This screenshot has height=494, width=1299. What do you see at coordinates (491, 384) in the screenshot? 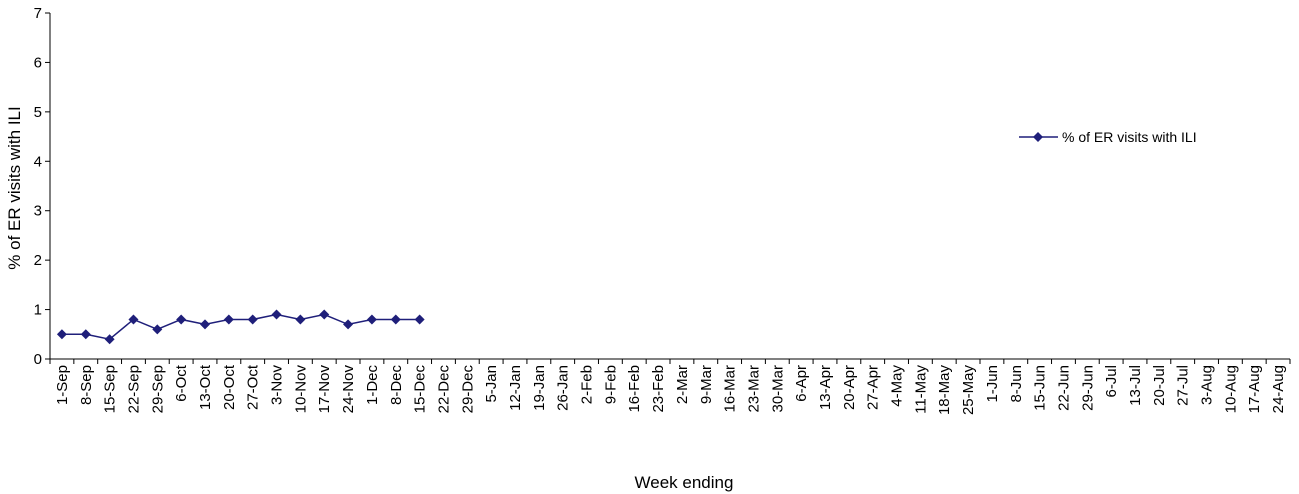
I see `x-tick-label: 5-Jan` at bounding box center [491, 384].